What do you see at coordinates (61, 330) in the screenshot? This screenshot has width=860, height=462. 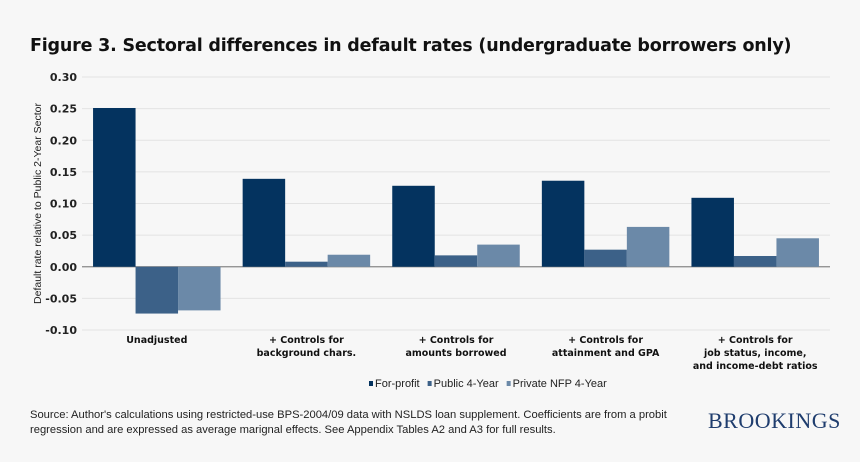 I see `y-tick-label: -0.10` at bounding box center [61, 330].